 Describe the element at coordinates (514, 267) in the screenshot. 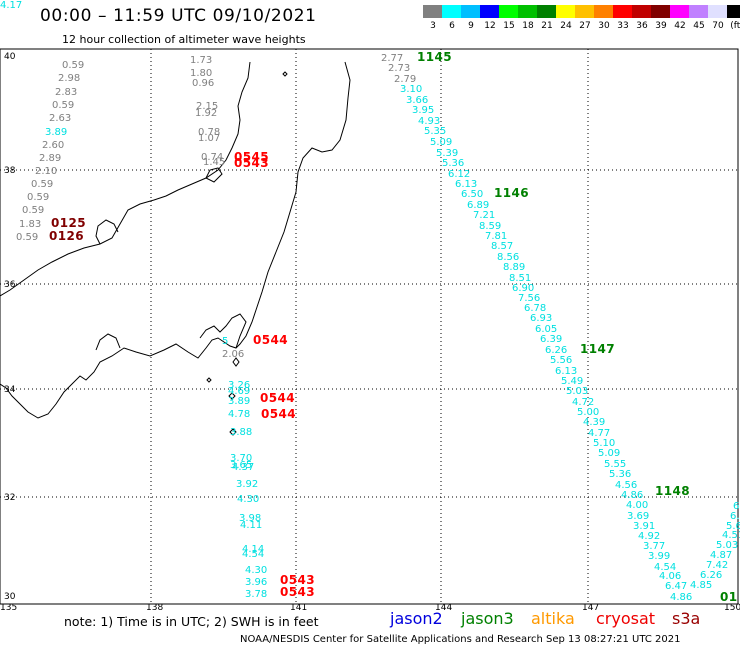

I see `wave-height-value: 8.89` at that location.